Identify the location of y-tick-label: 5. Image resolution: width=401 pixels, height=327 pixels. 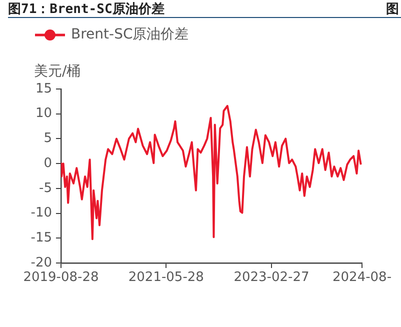
(48, 138).